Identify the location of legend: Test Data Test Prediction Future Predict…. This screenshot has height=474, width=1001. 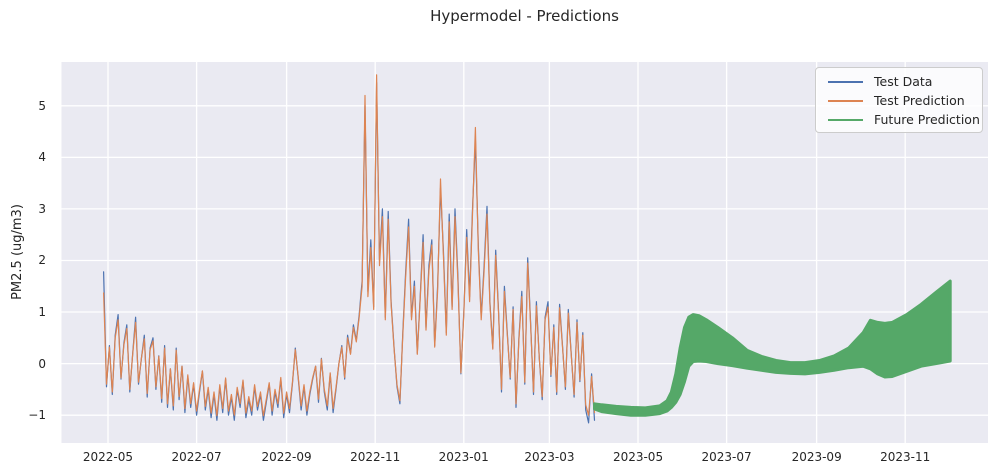
(899, 100).